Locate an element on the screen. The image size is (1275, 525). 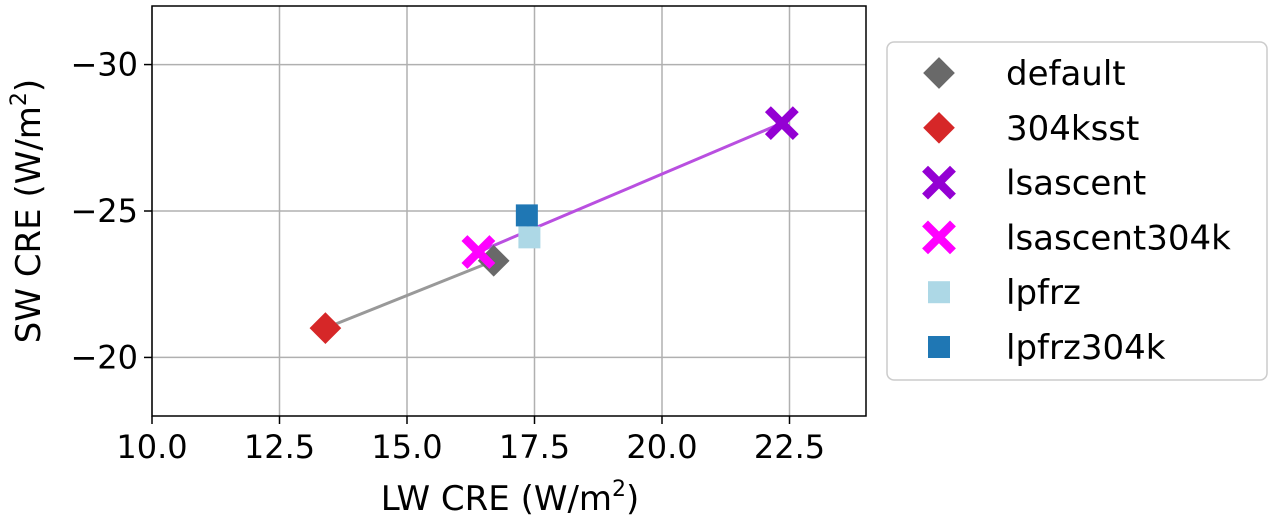
point-lsascent304k is located at coordinates (478, 252).